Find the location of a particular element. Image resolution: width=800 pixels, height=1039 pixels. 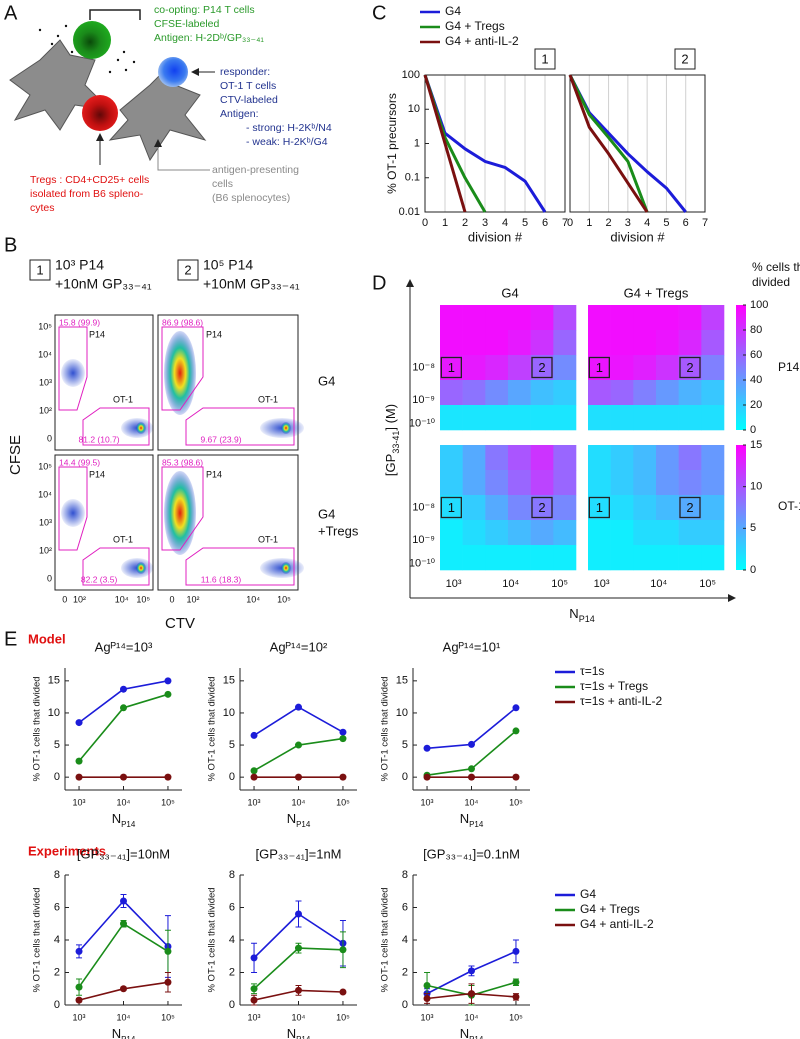

chart-title: Agᴾ¹⁴=10¹ is located at coordinates (472, 646).